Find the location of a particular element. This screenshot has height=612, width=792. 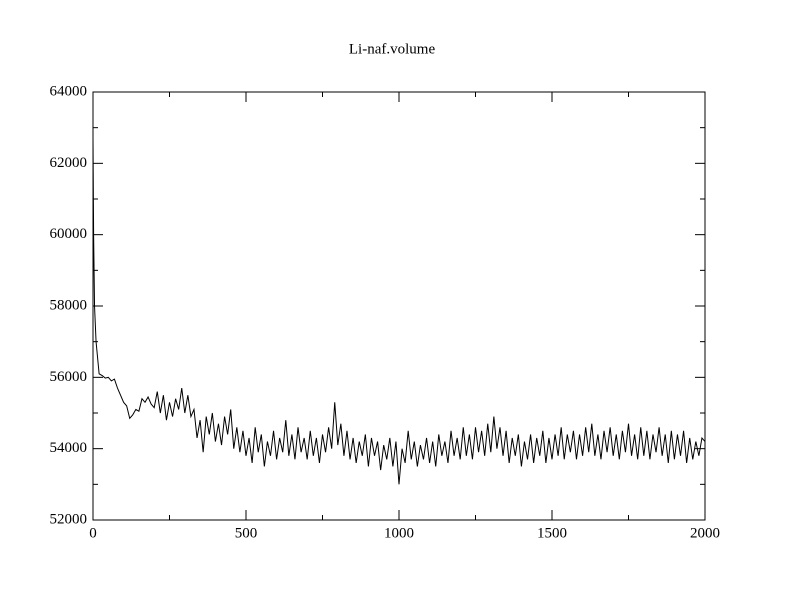

y-tick-label: 54000 is located at coordinates (69, 448).